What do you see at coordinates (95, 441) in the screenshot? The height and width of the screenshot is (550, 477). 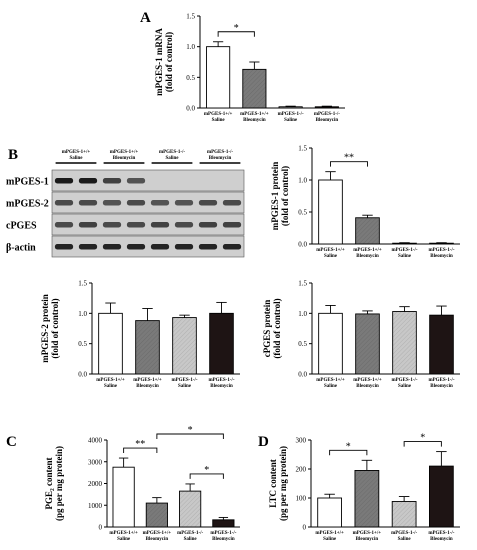 I see `y-tick-label: 4000` at bounding box center [95, 441].